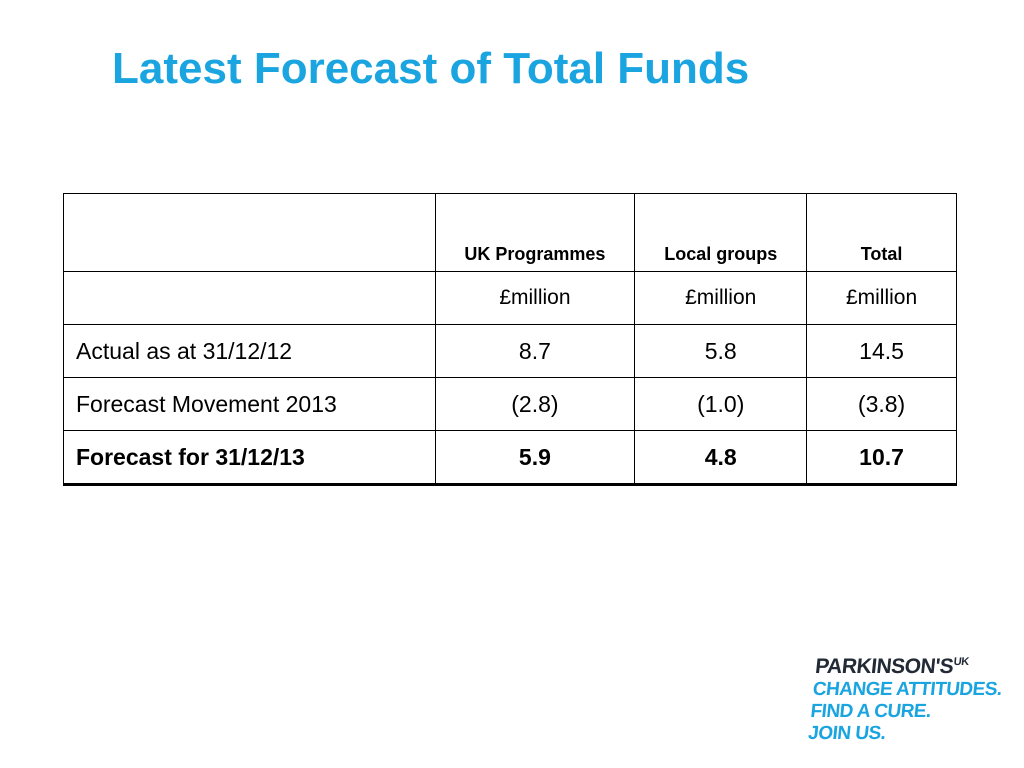 Image resolution: width=1024 pixels, height=768 pixels. What do you see at coordinates (961, 662) in the screenshot?
I see `logo-brand-suffix: UK` at bounding box center [961, 662].